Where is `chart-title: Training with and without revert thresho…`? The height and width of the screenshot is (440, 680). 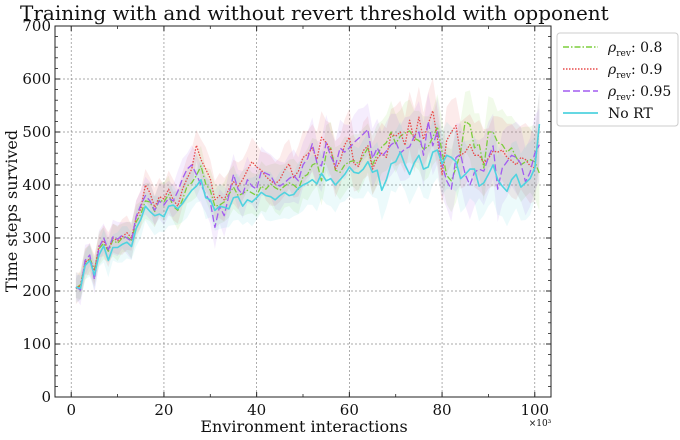 chart-title: Training with and without revert thresho… is located at coordinates (314, 13).